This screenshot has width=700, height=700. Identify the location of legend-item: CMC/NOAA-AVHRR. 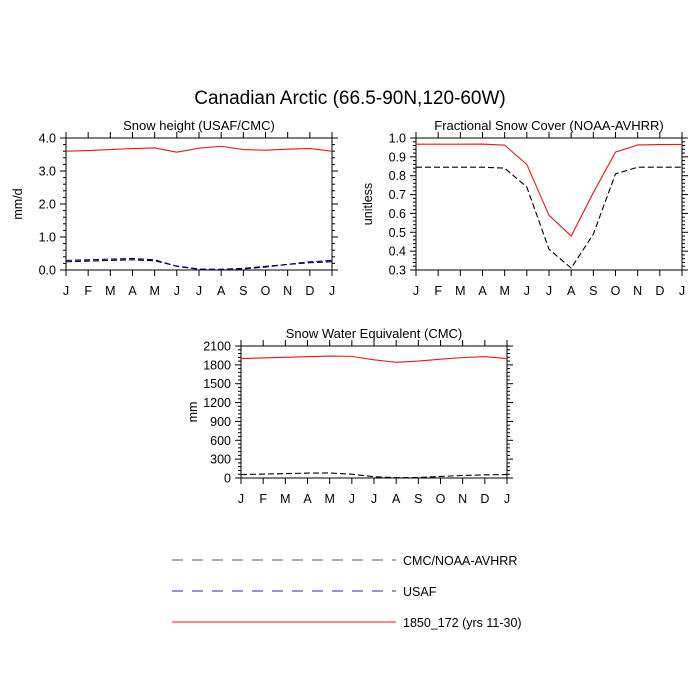
(344, 561).